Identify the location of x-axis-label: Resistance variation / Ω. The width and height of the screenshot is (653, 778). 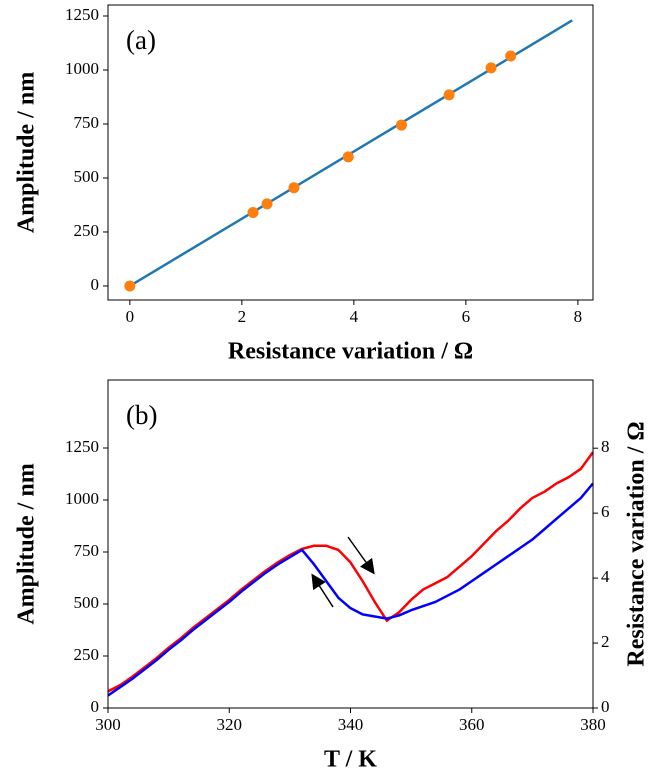
(350, 352).